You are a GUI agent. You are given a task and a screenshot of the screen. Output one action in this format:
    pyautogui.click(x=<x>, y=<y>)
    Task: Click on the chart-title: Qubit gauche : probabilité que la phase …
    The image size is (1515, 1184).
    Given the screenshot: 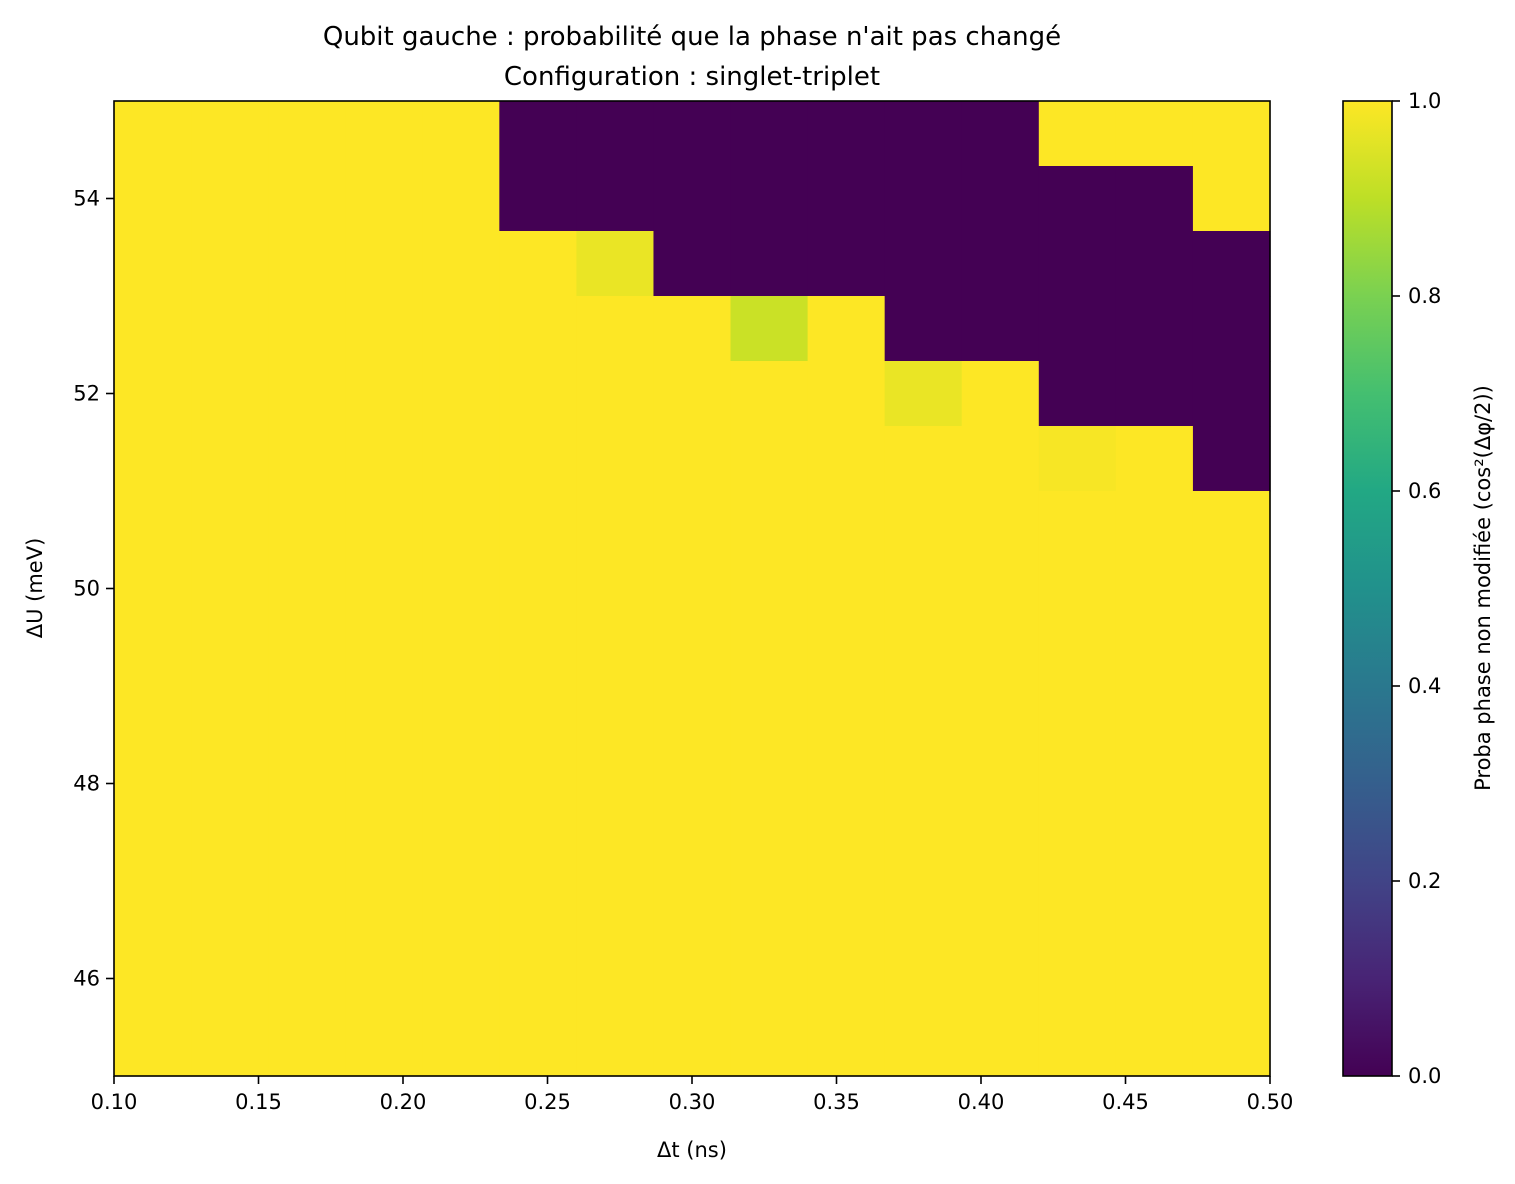 What is the action you would take?
    pyautogui.click(x=692, y=37)
    